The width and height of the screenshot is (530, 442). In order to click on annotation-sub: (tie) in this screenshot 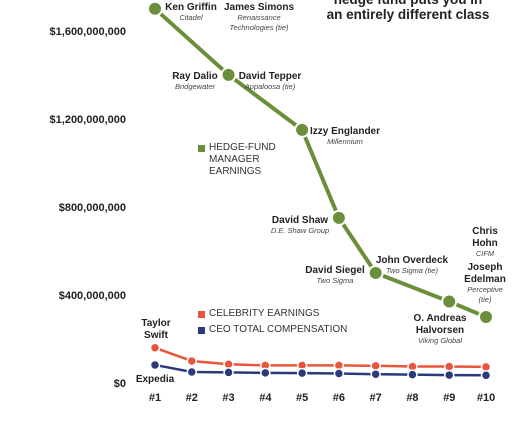, I will do `click(485, 299)`.